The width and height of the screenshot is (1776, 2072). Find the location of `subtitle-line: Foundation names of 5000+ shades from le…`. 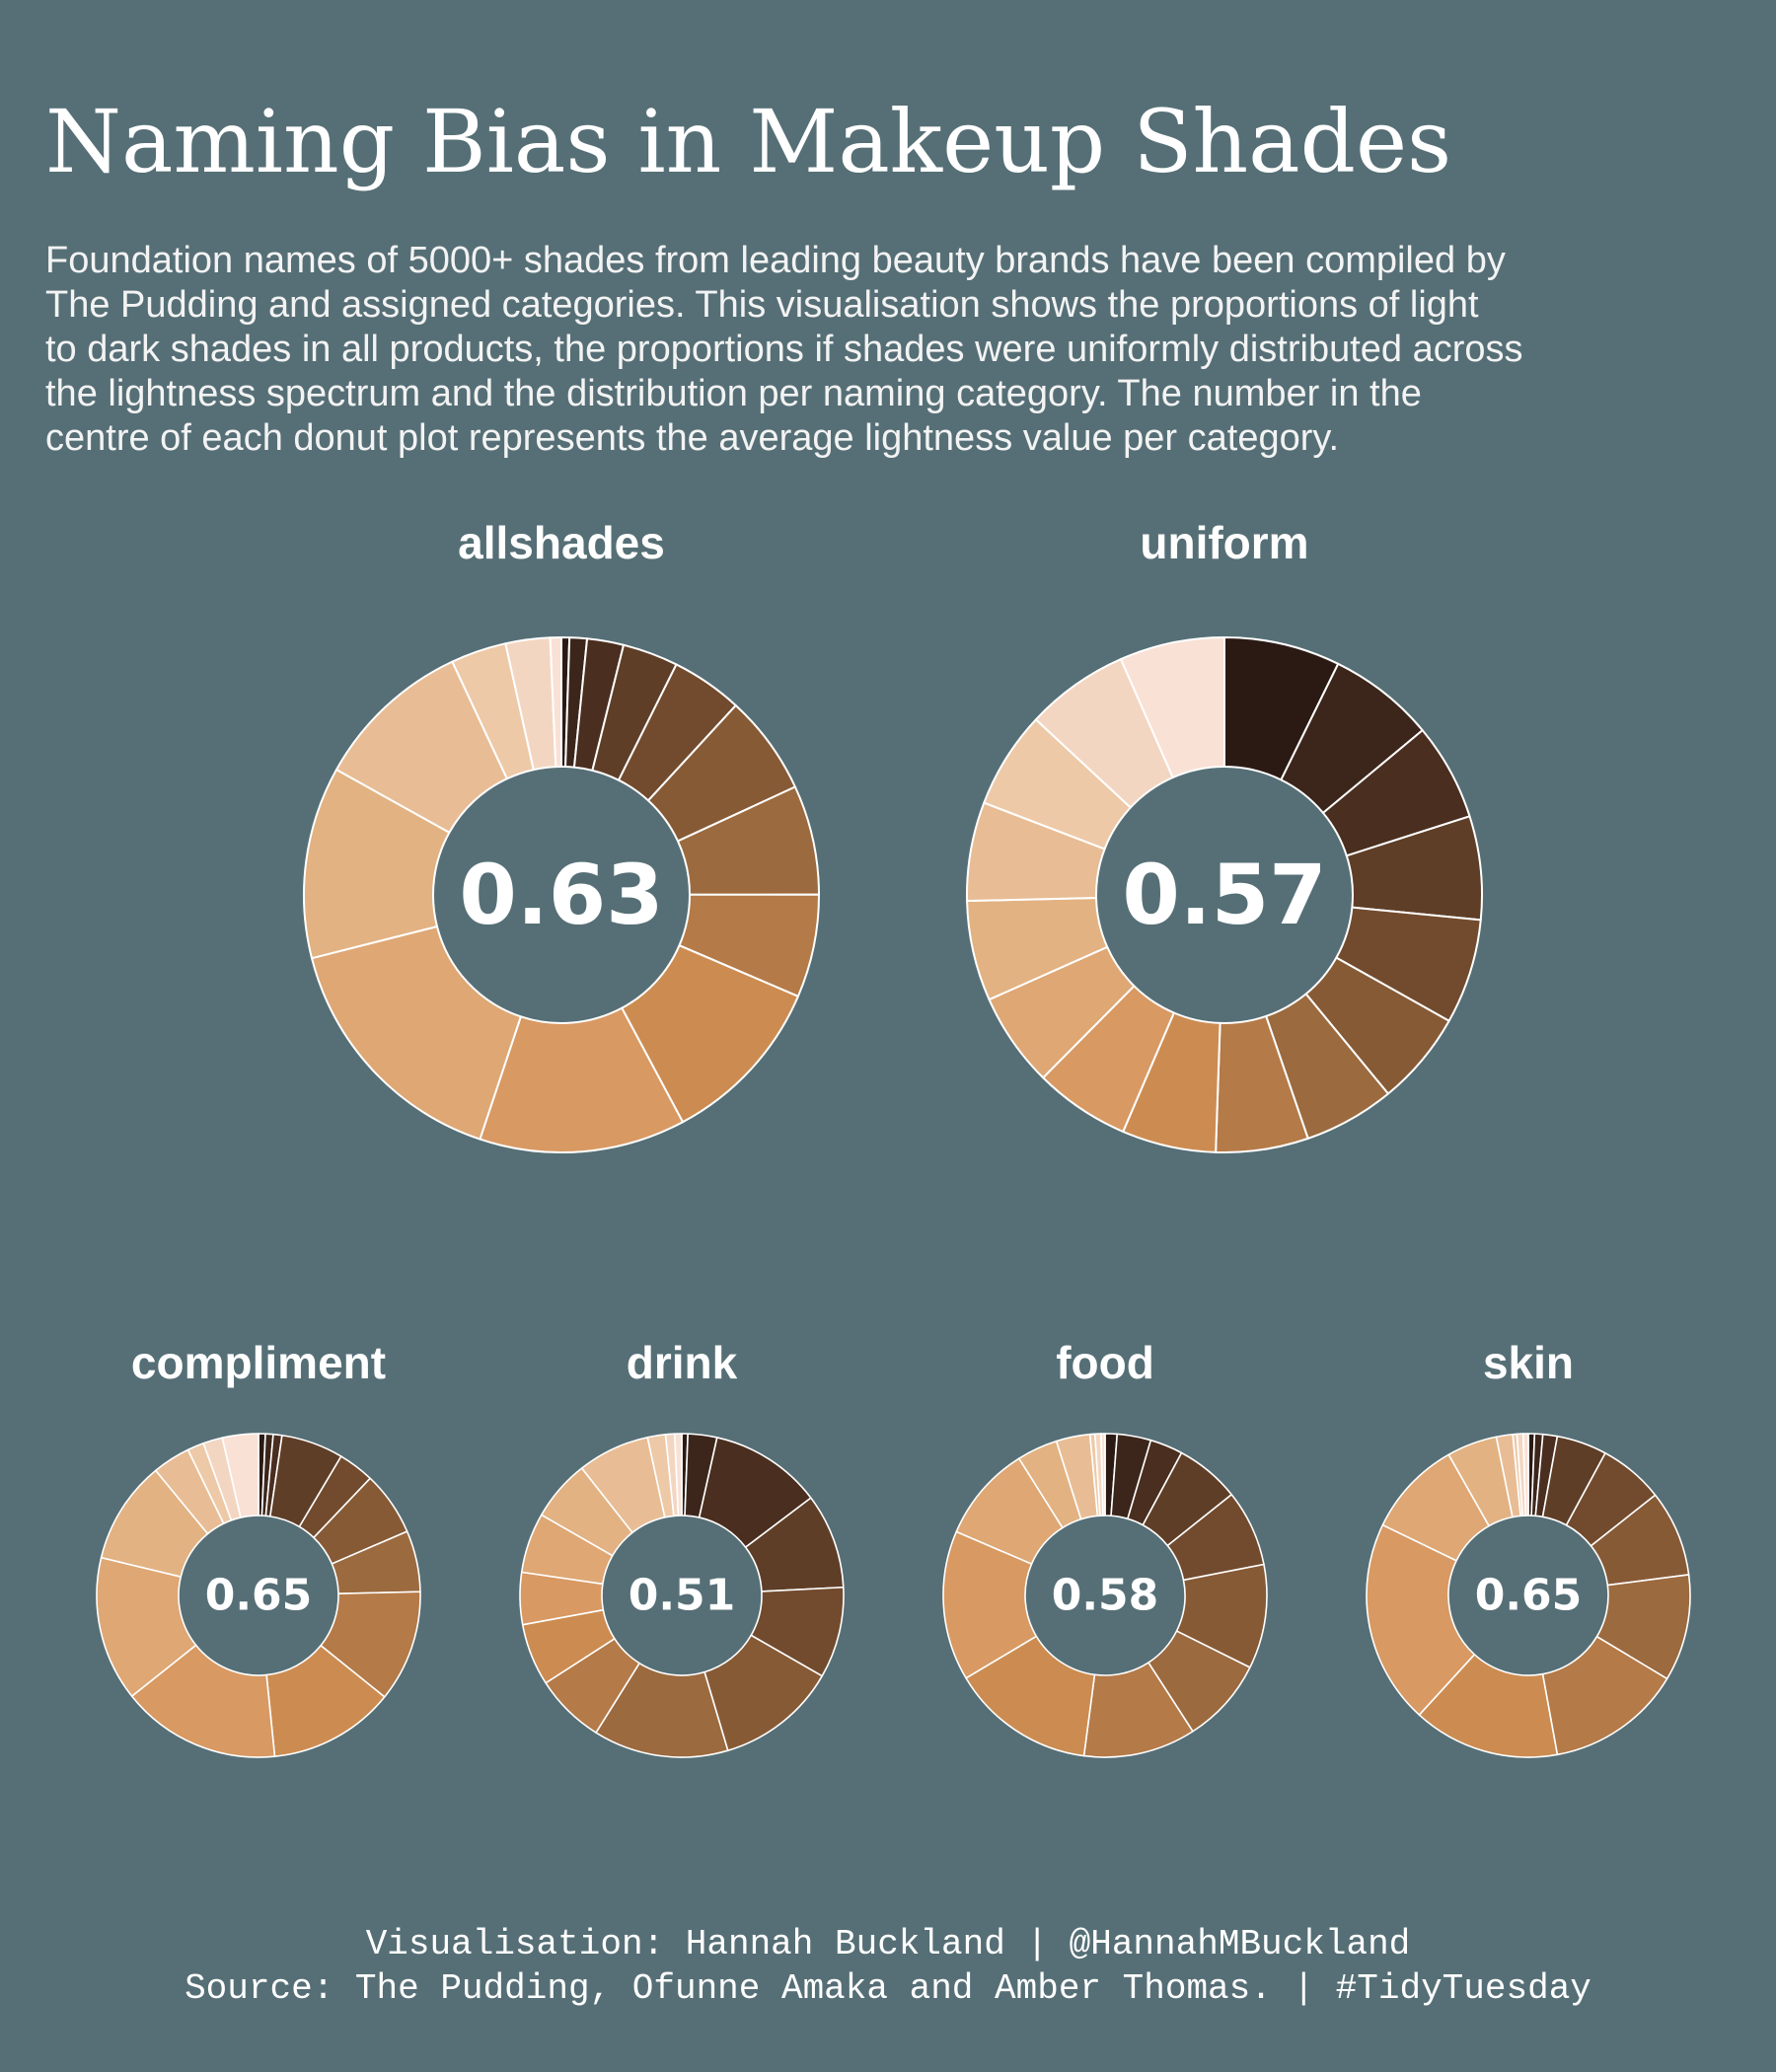

subtitle-line: Foundation names of 5000+ shades from le… is located at coordinates (776, 261).